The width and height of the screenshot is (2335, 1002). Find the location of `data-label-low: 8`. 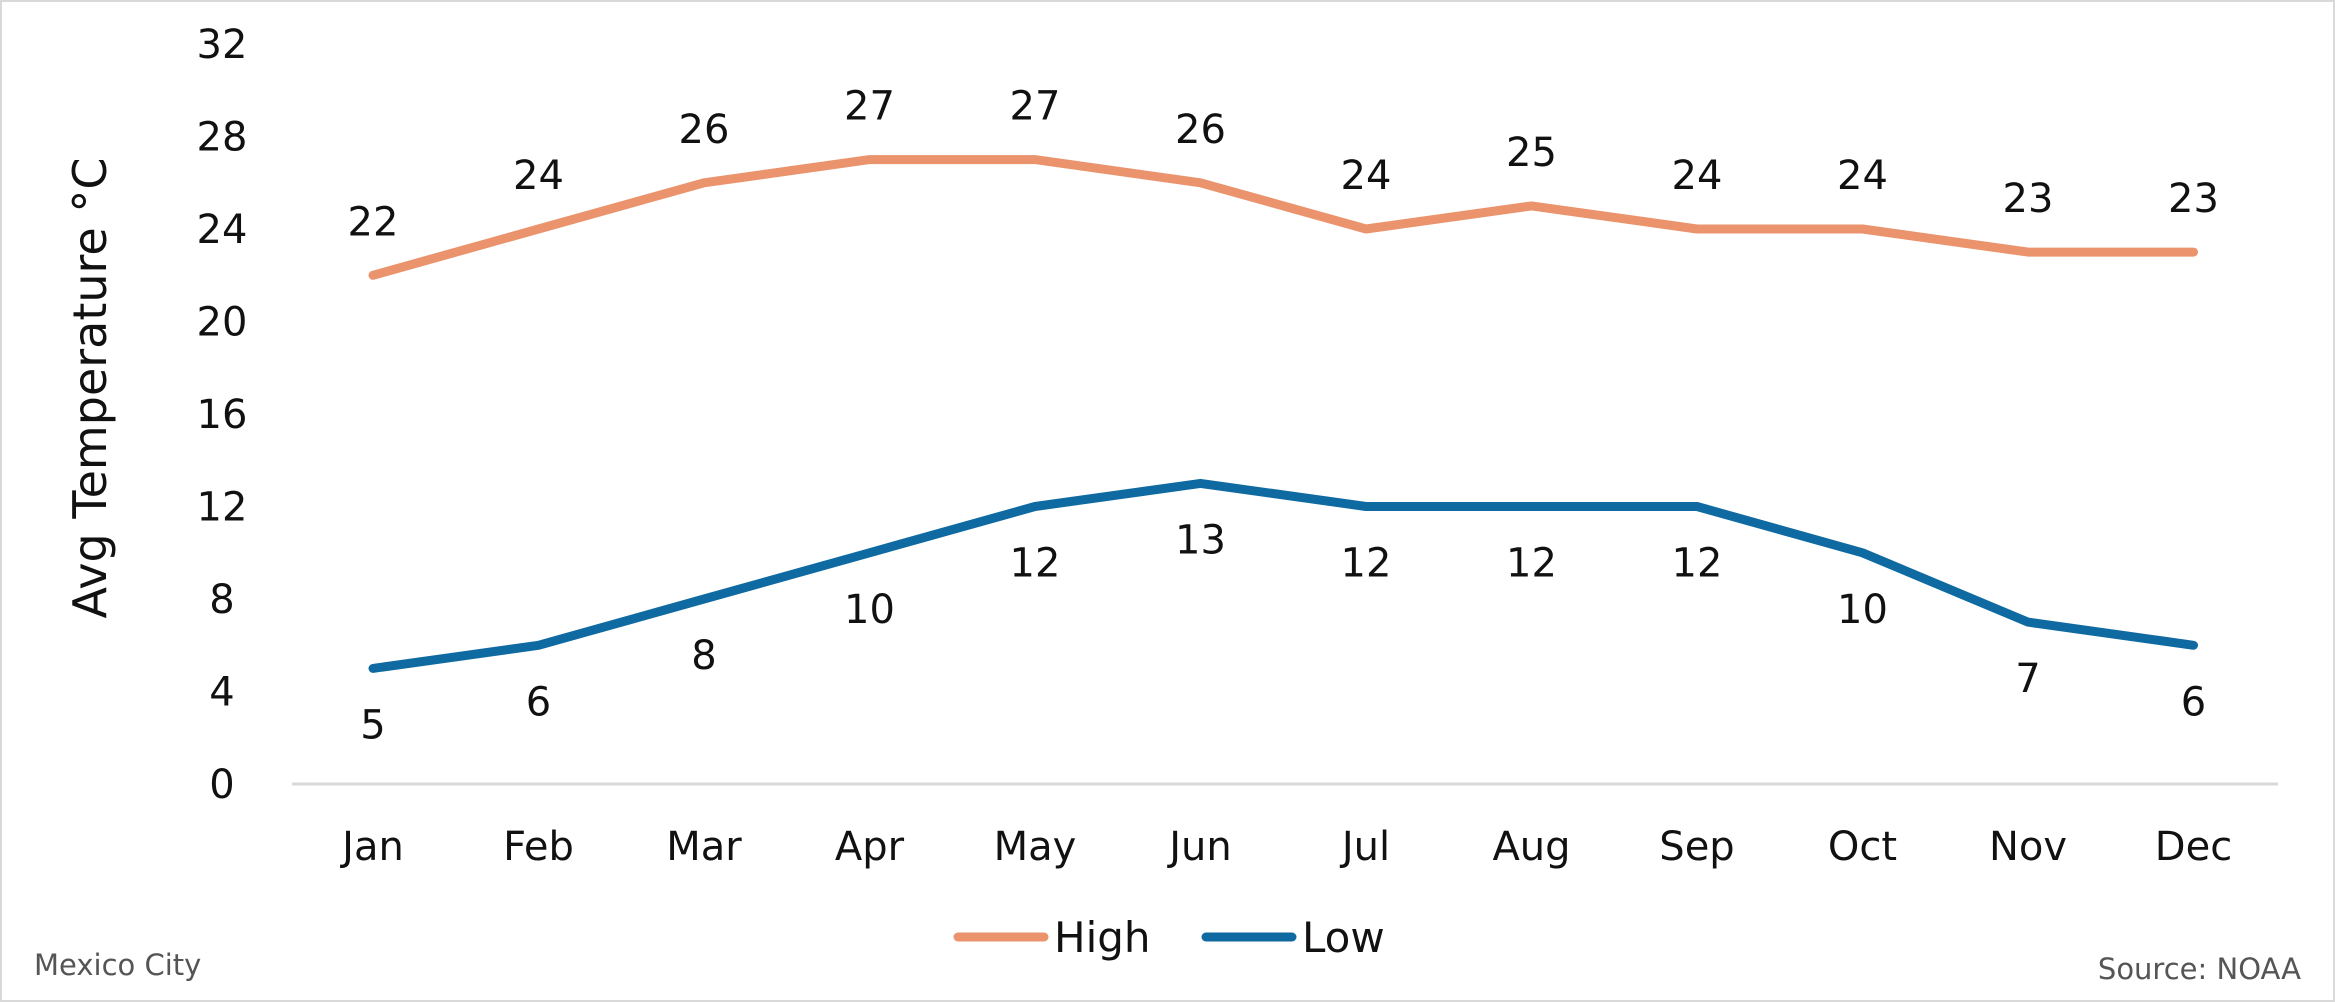

data-label-low: 8 is located at coordinates (703, 656).